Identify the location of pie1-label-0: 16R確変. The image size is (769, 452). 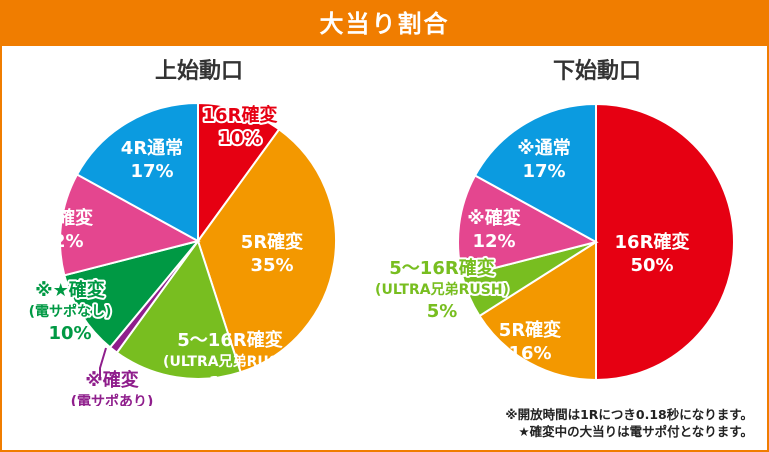
(652, 242).